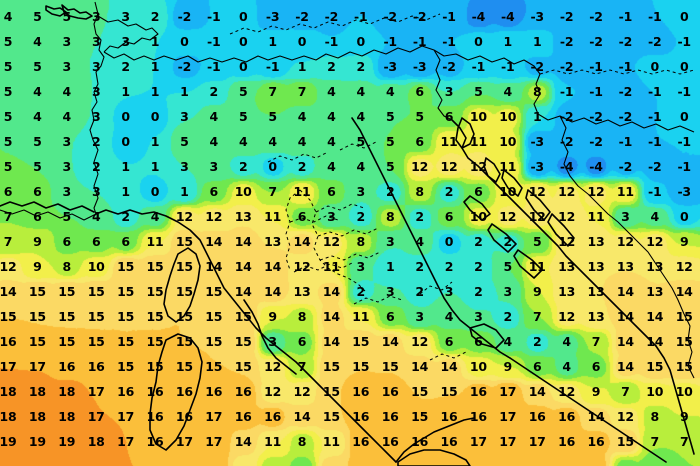 Image resolution: width=700 pixels, height=466 pixels. What do you see at coordinates (47, 207) in the screenshot?
I see `pyrenees-coast` at bounding box center [47, 207].